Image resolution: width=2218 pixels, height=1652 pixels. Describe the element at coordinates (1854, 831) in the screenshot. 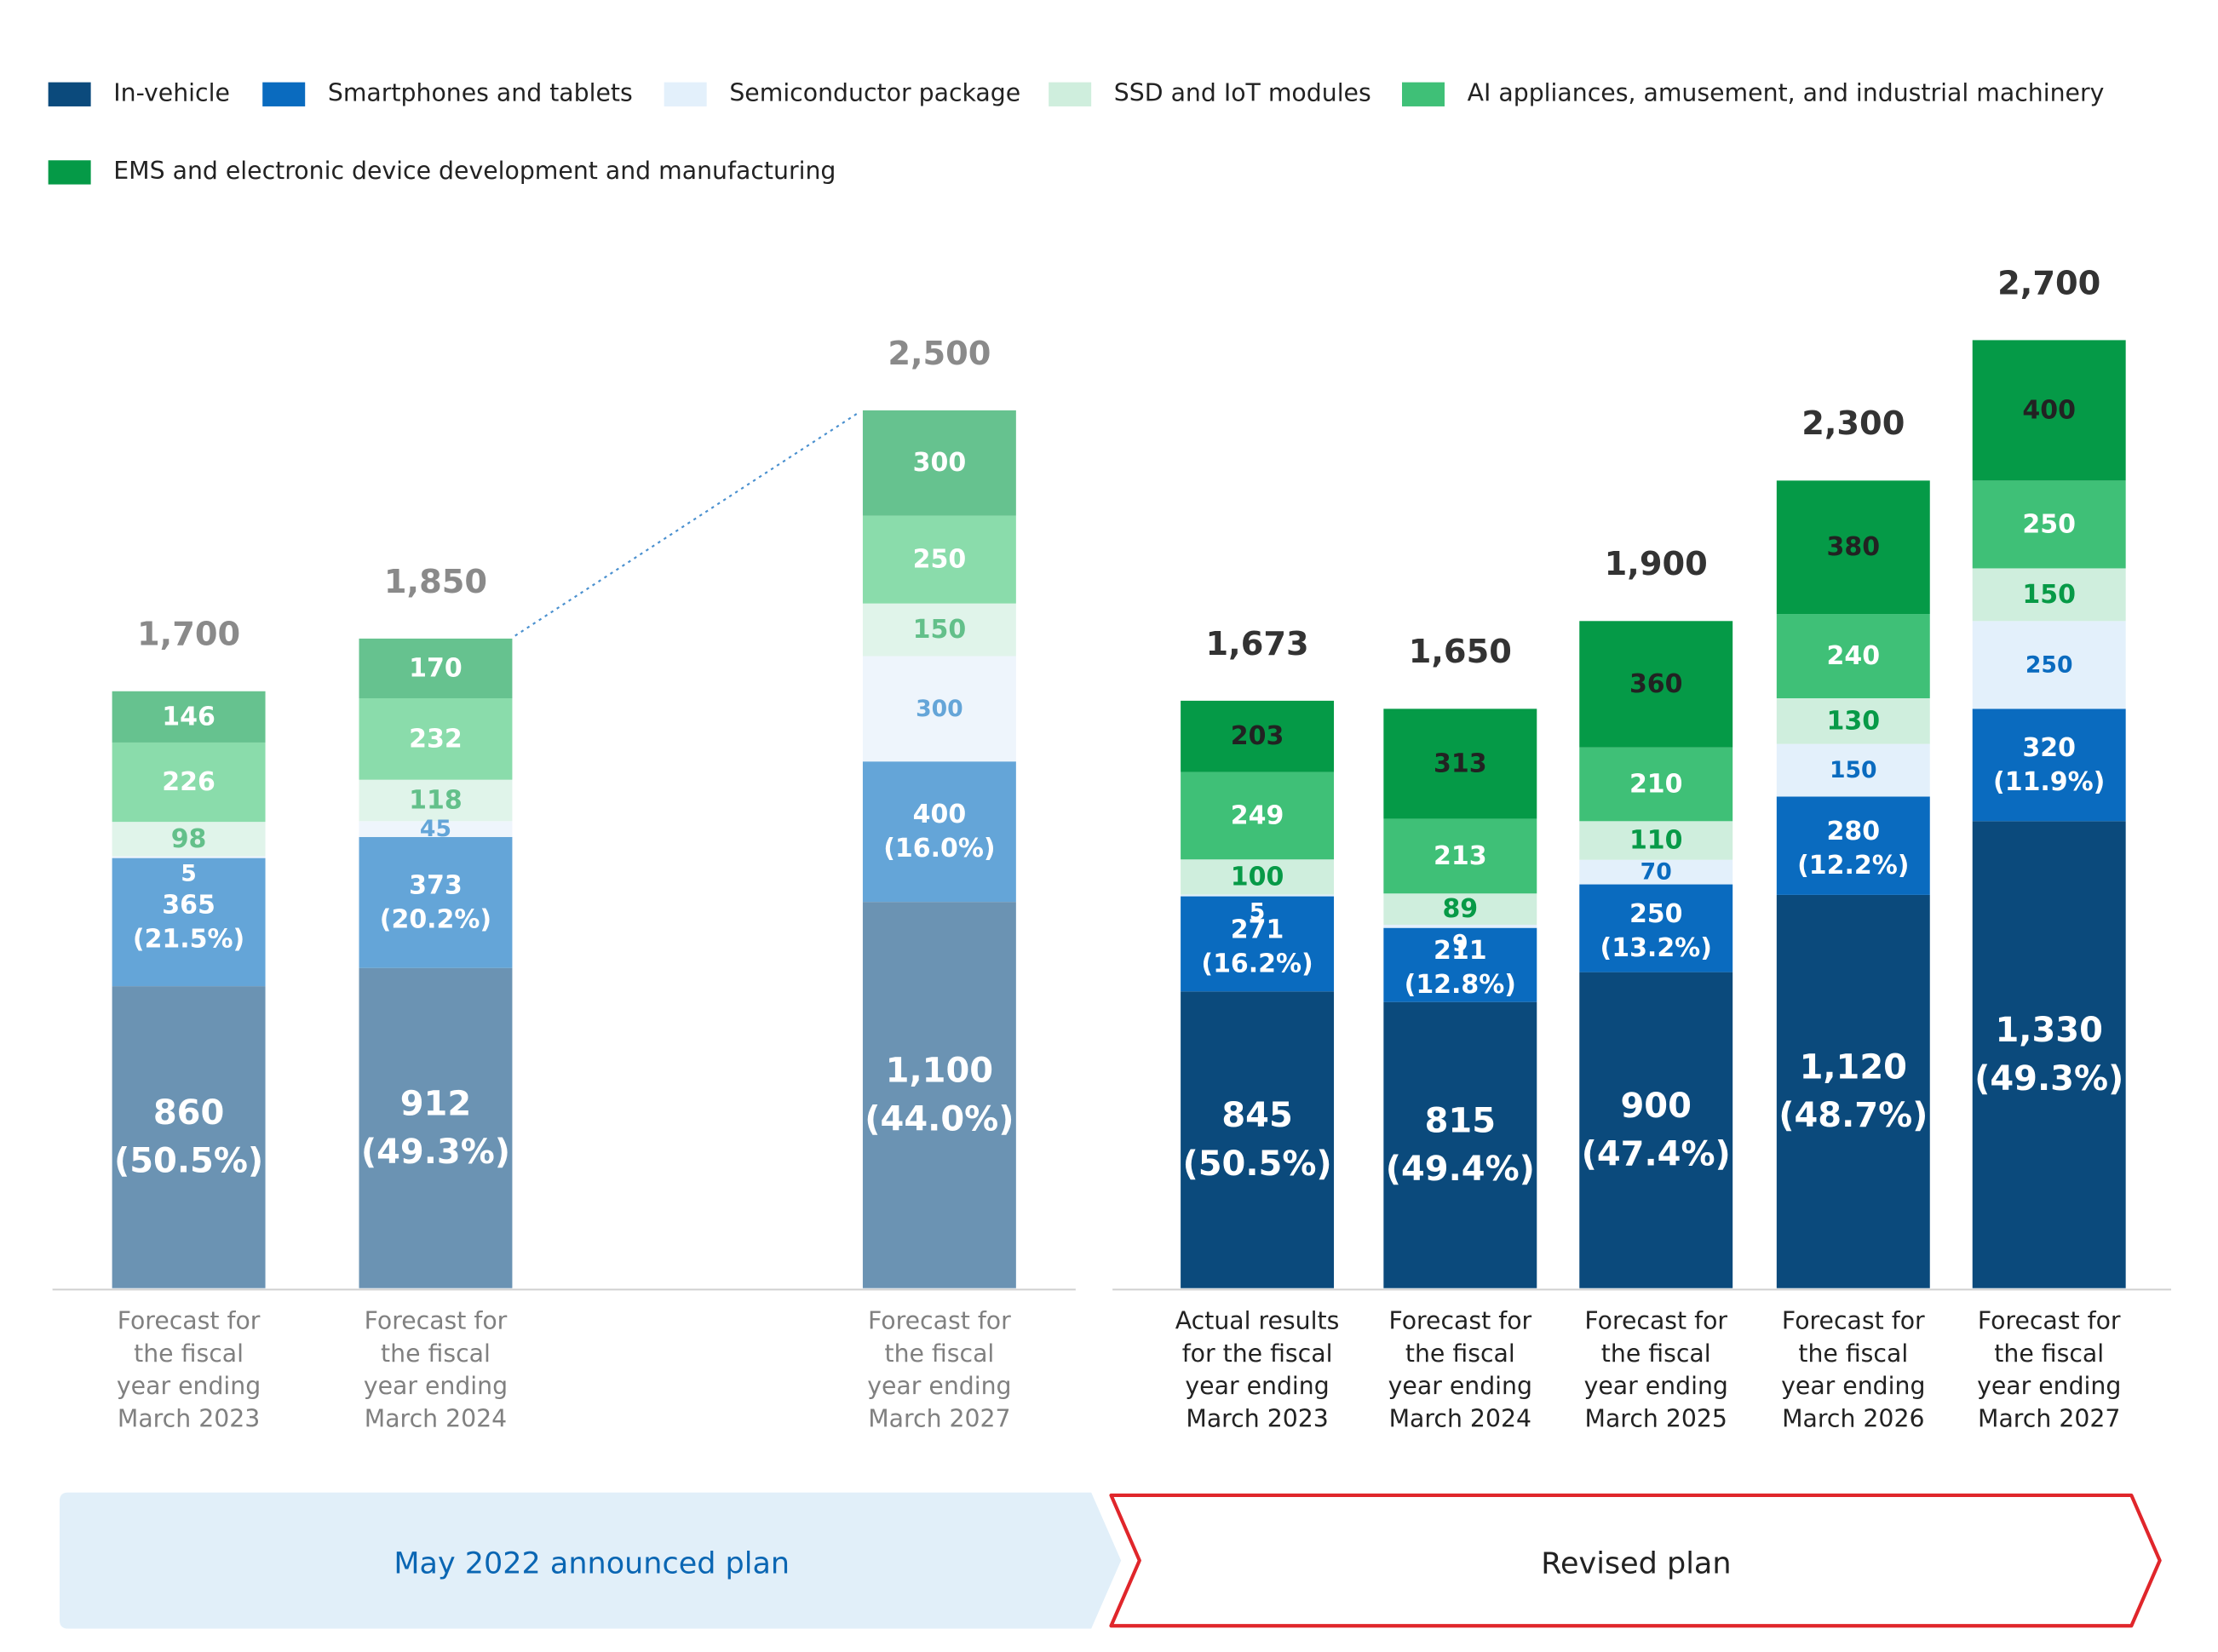

I see `data-label: 280` at that location.